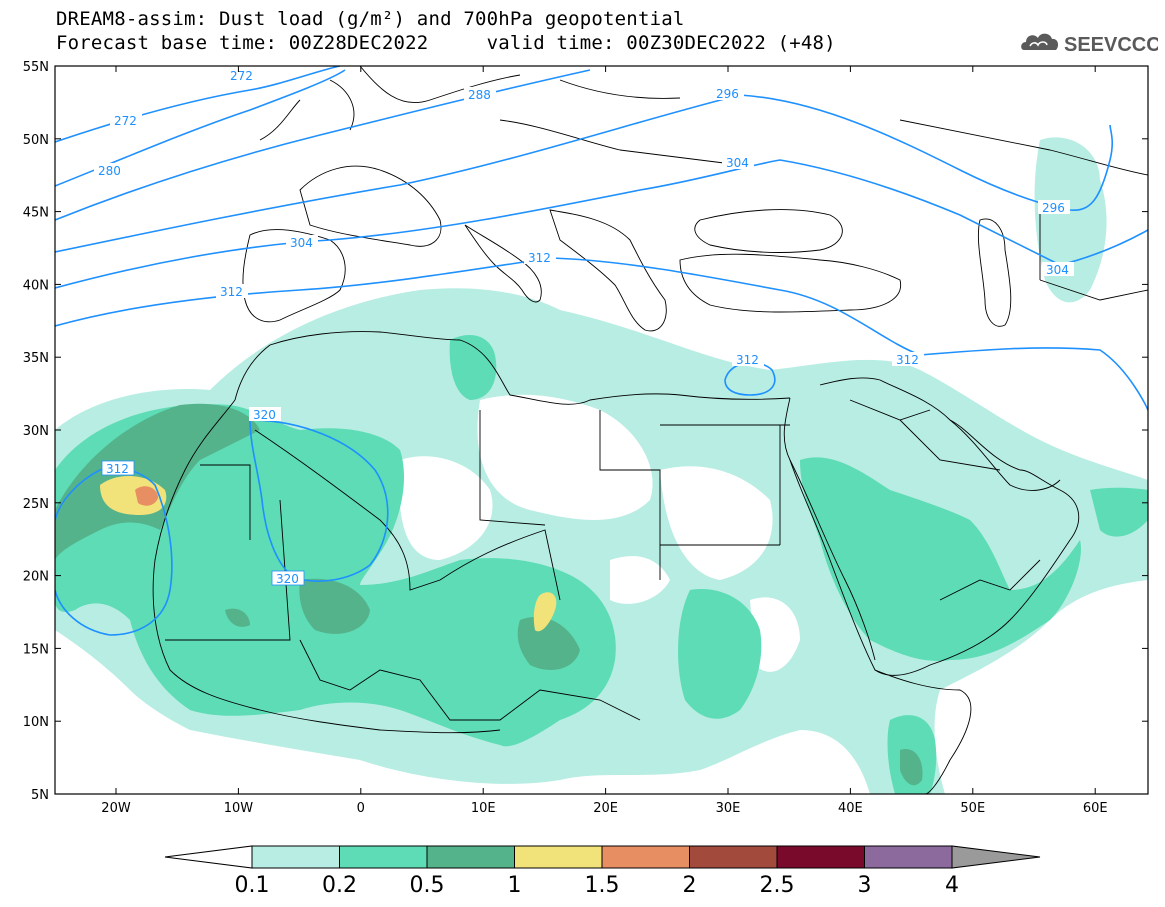 The height and width of the screenshot is (907, 1165). Describe the element at coordinates (605, 808) in the screenshot. I see `lon-label: 20E` at that location.